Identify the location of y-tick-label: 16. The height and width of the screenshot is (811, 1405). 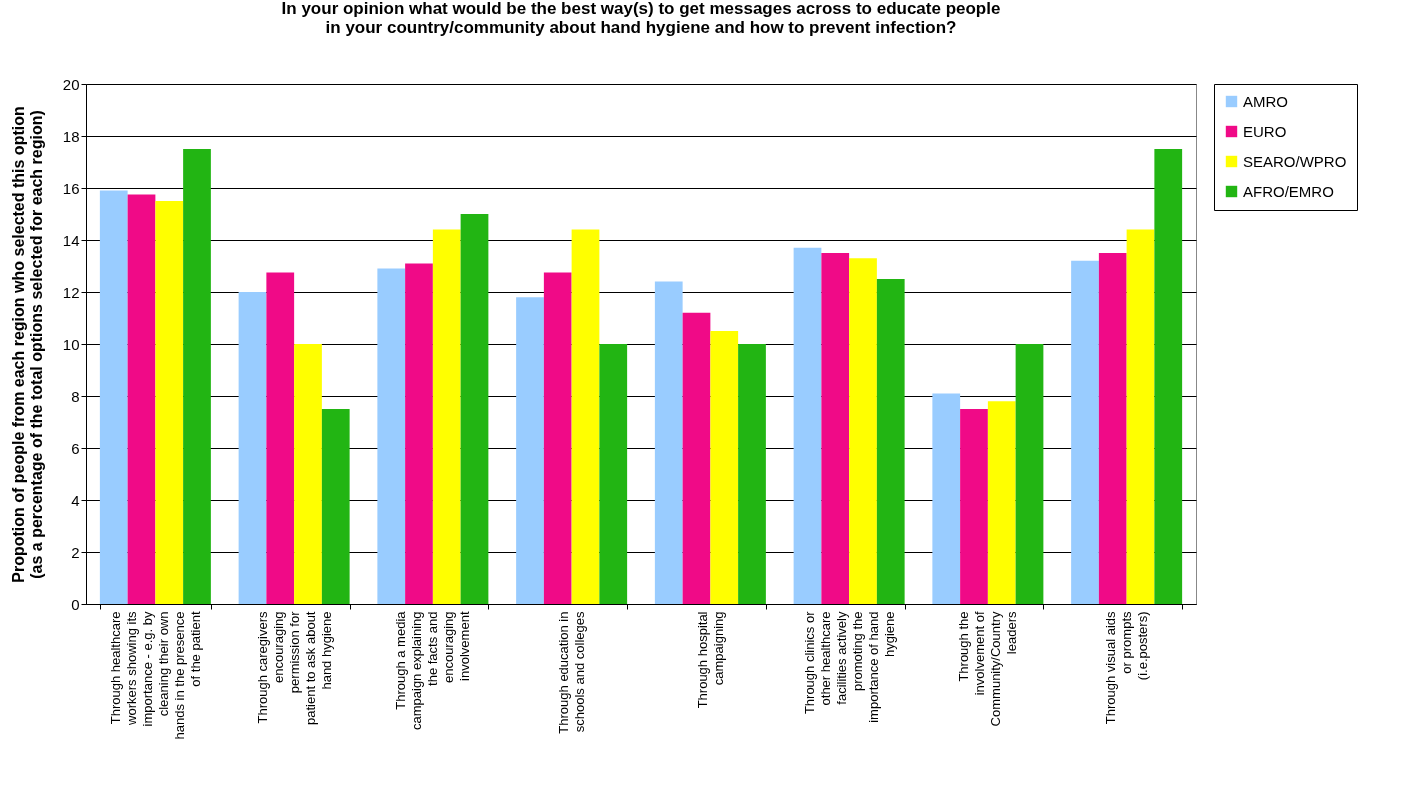
(71, 188).